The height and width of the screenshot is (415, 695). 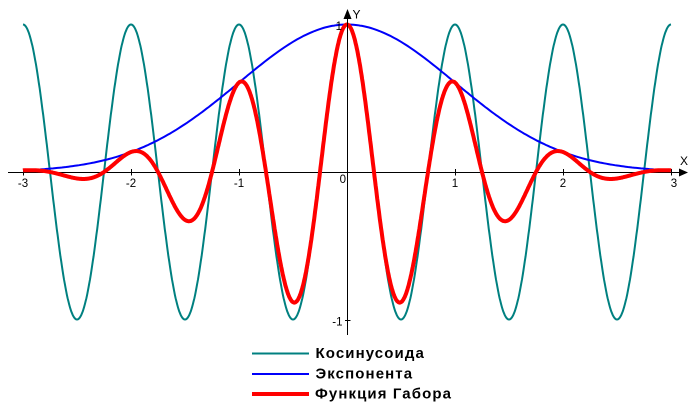 What do you see at coordinates (563, 184) in the screenshot?
I see `svg-text: 2` at bounding box center [563, 184].